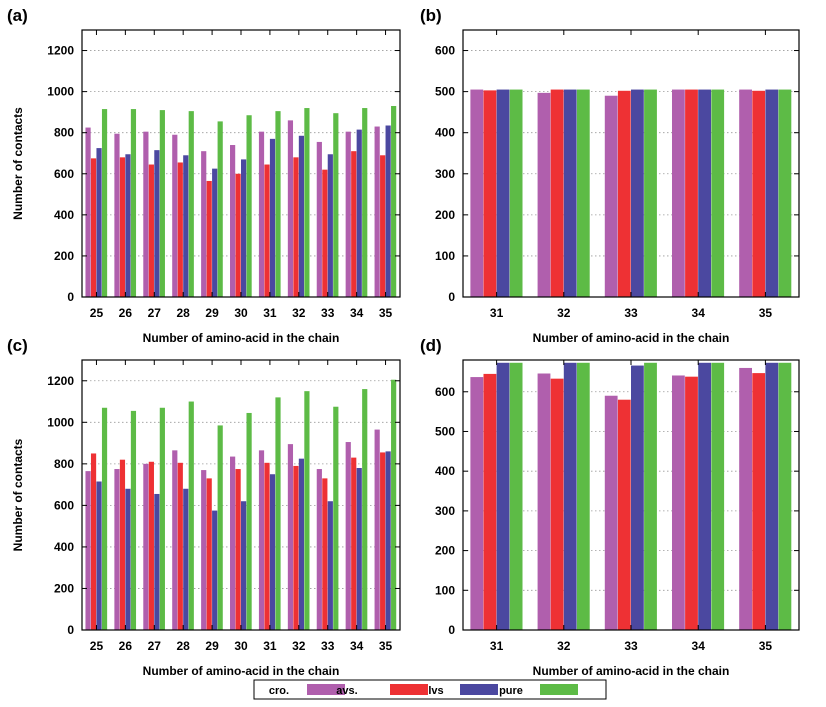  Describe the element at coordinates (18, 494) in the screenshot. I see `y-axis-label: Number of contacts` at that location.